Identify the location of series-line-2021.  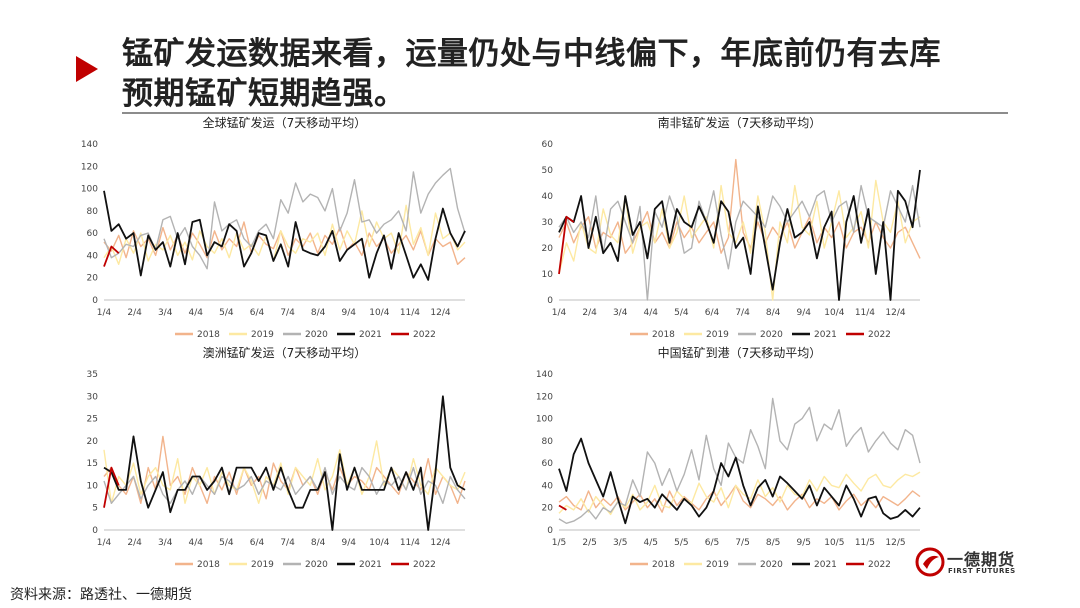
(284, 235).